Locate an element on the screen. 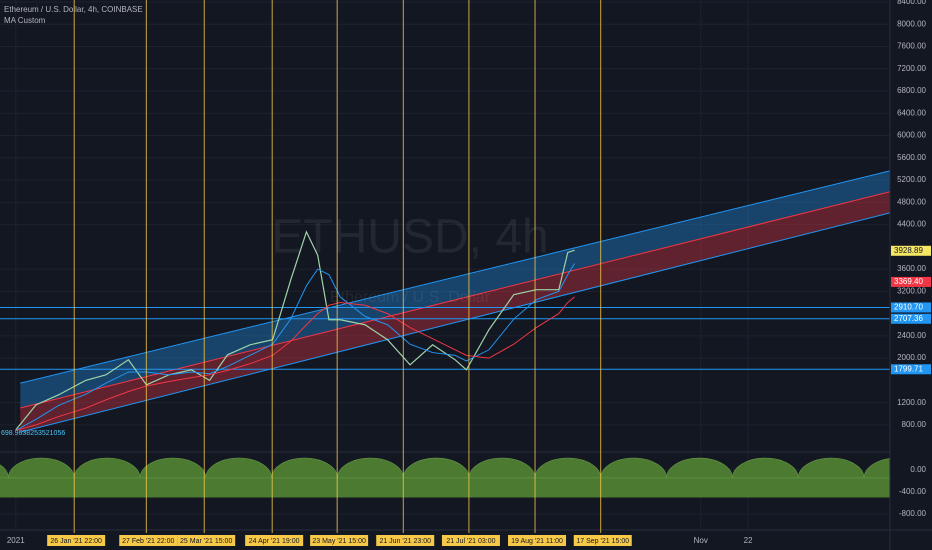 The width and height of the screenshot is (932, 550). date-label: 17 Sep '21 15:00 is located at coordinates (602, 541).